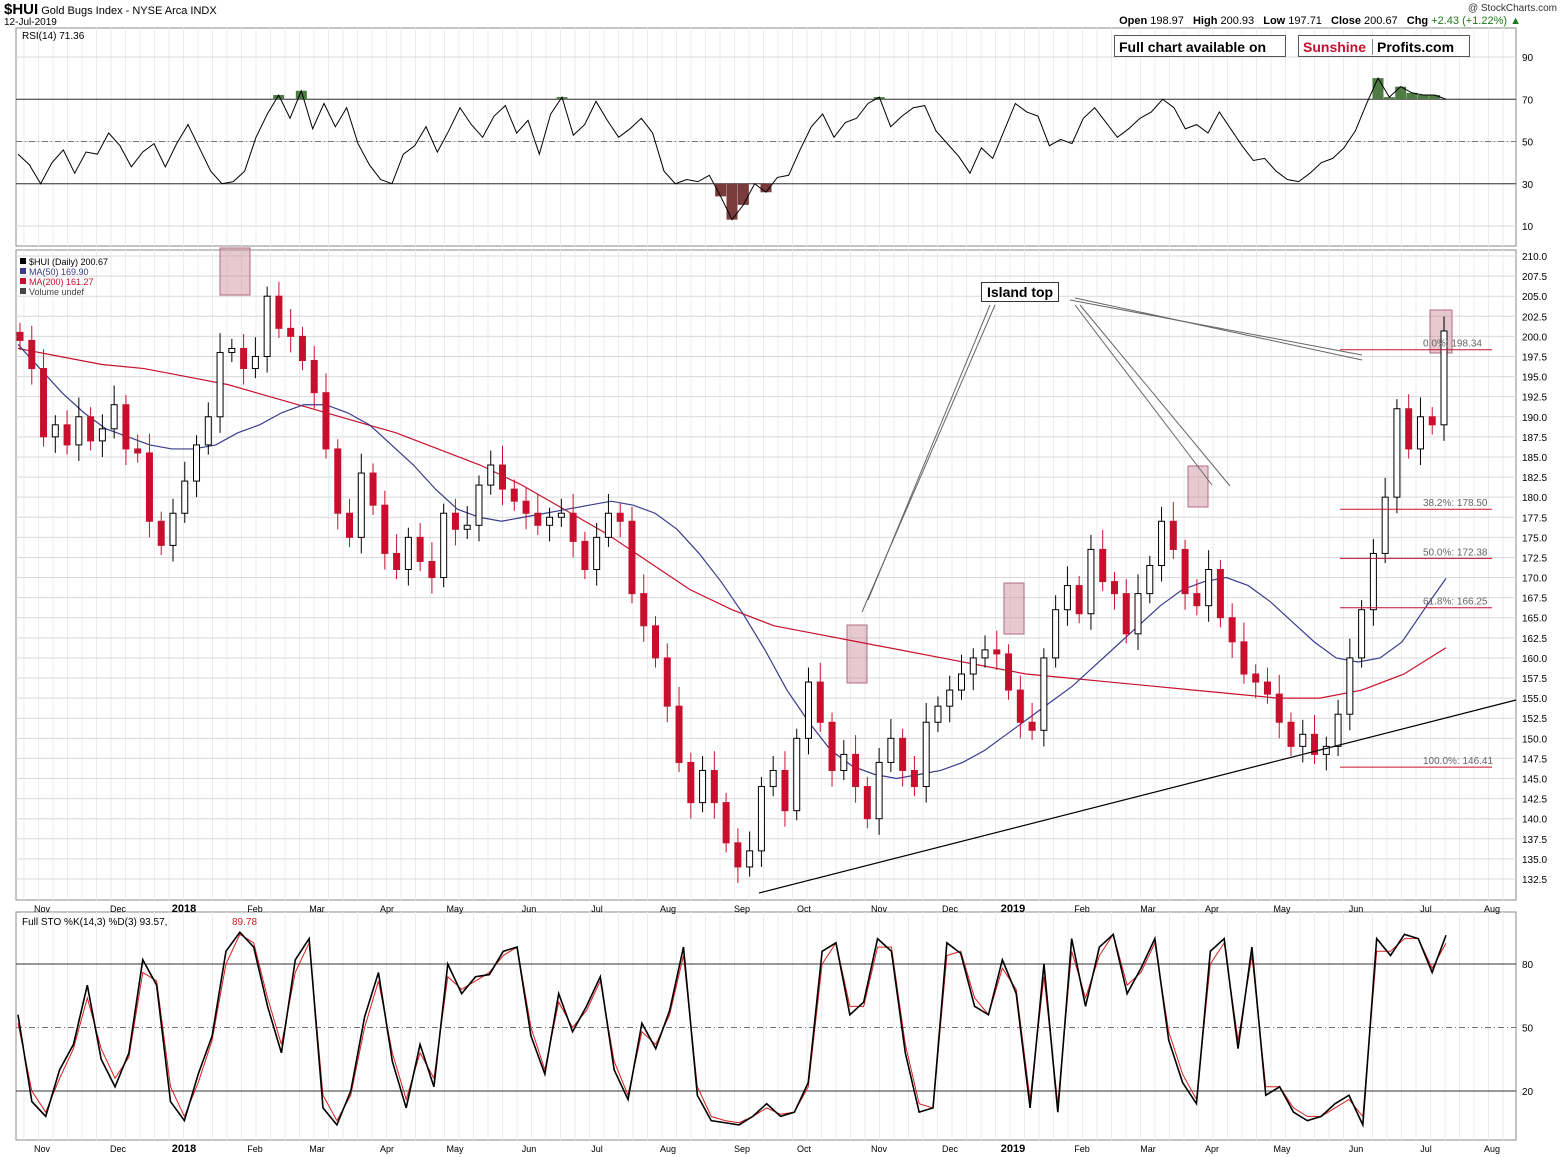  I want to click on x-tick-label: Aug, so click(1492, 909).